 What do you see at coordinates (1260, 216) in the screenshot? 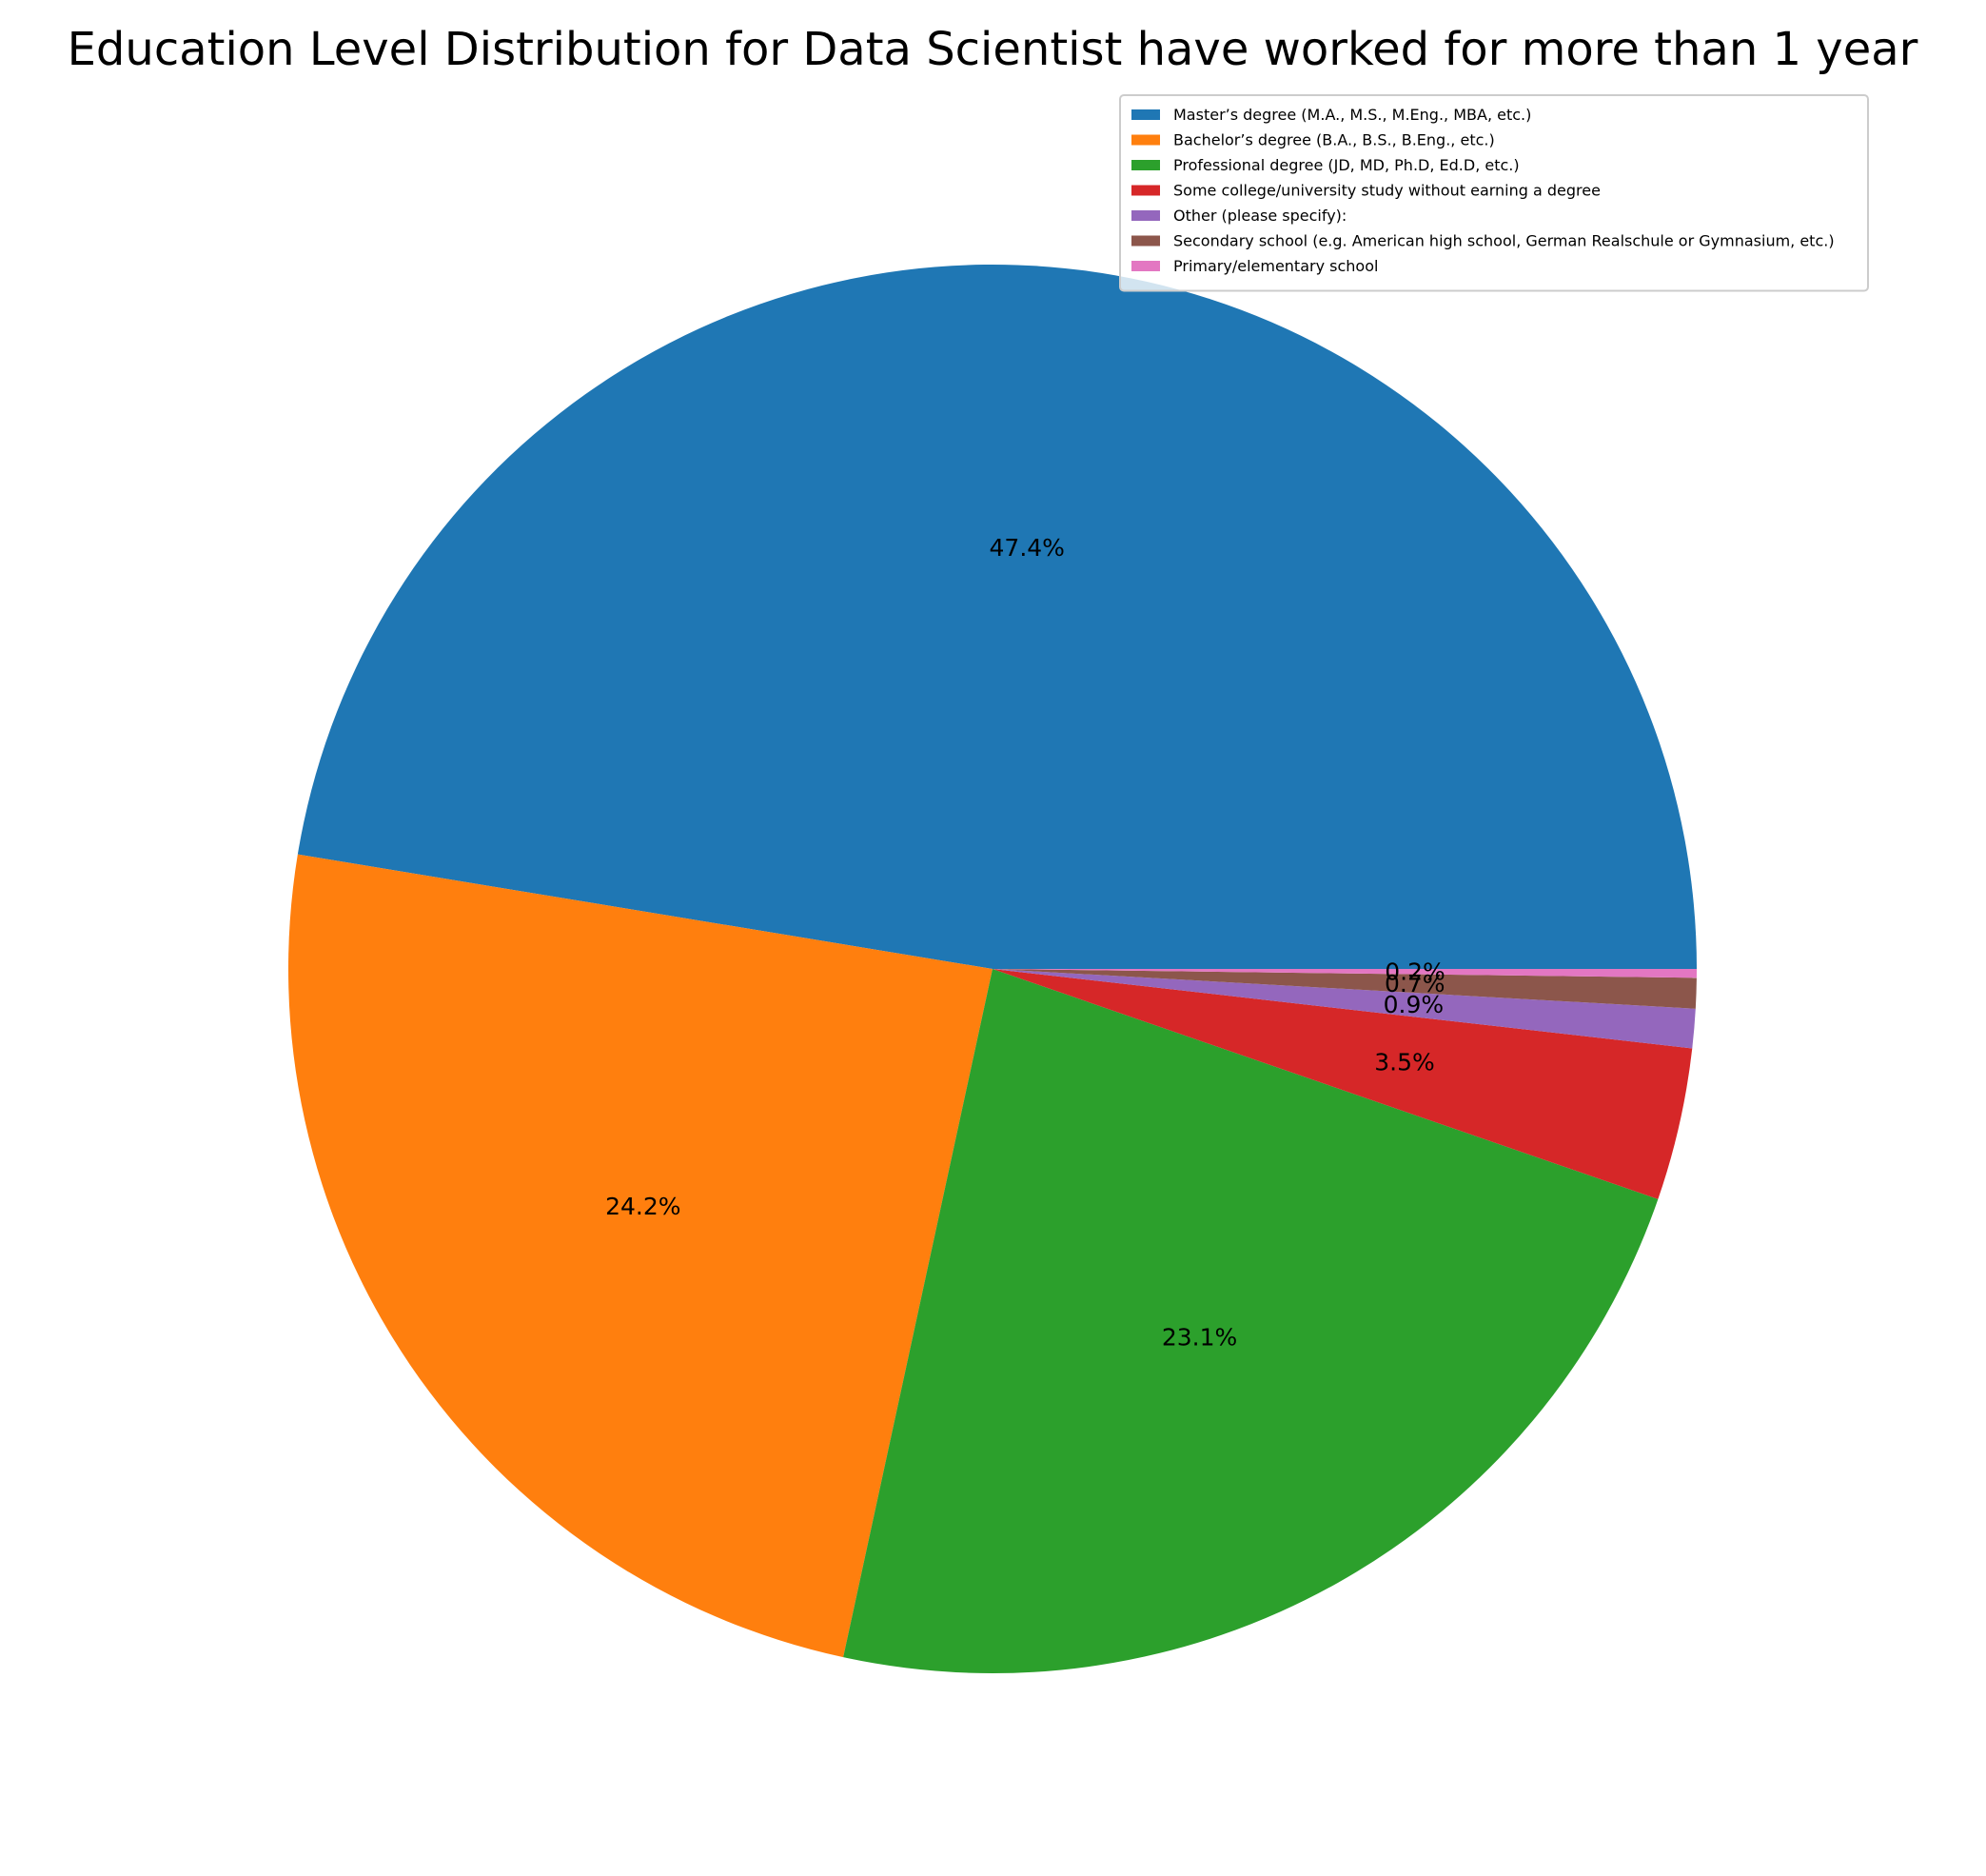
I see `legend-label-5: Other (please specify):` at bounding box center [1260, 216].